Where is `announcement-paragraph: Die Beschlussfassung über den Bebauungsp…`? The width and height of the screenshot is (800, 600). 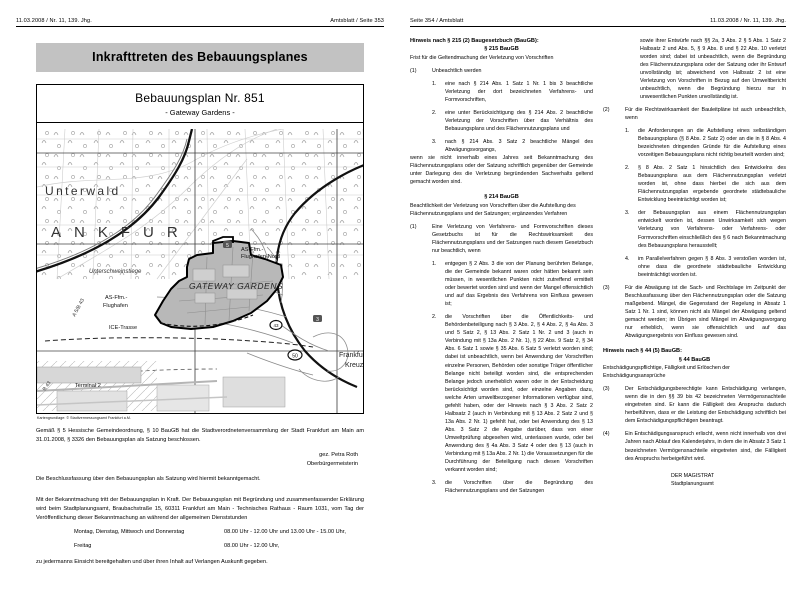
announcement-paragraph: Die Beschlussfassung über den Bebauungsp… is located at coordinates (148, 479).